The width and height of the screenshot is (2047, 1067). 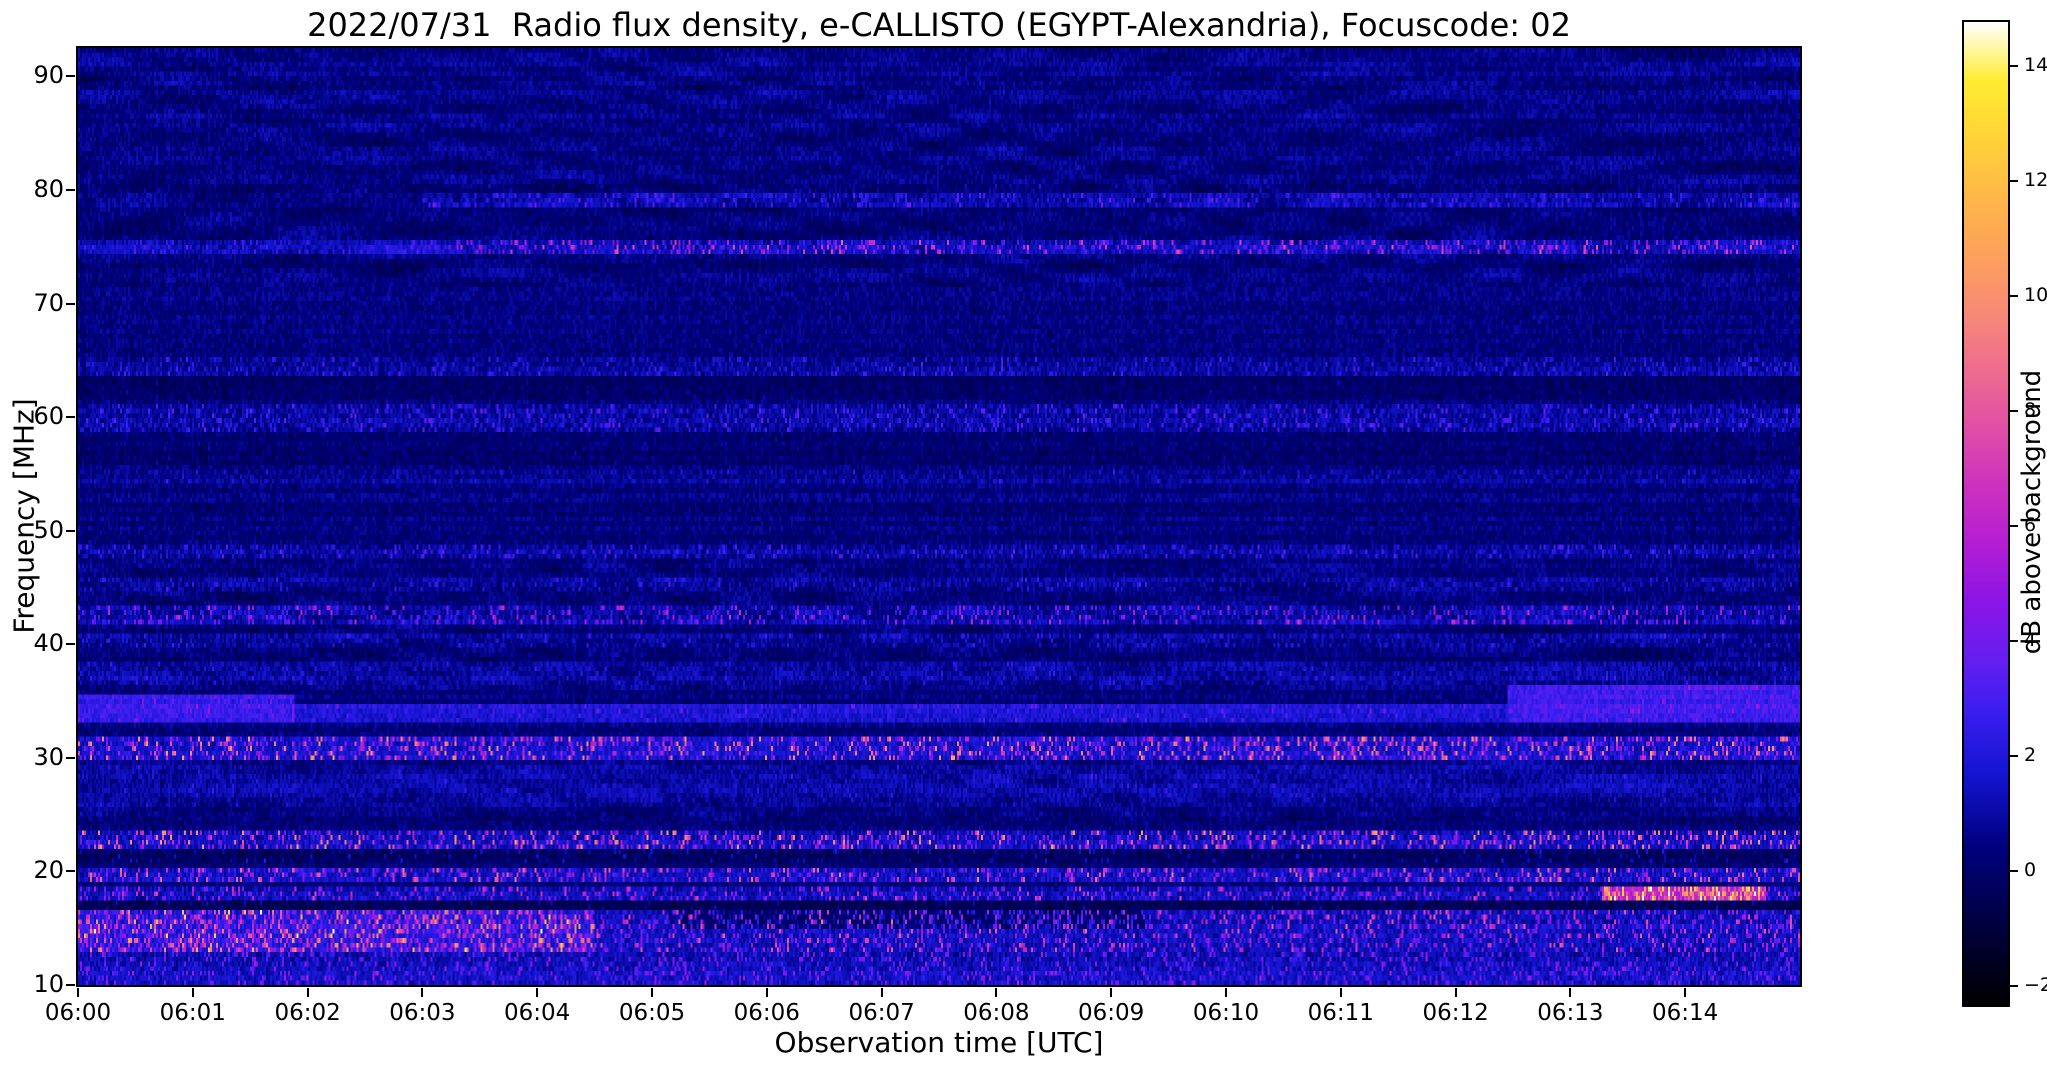 What do you see at coordinates (2035, 984) in the screenshot?
I see `colorbar-tick-label: −2` at bounding box center [2035, 984].